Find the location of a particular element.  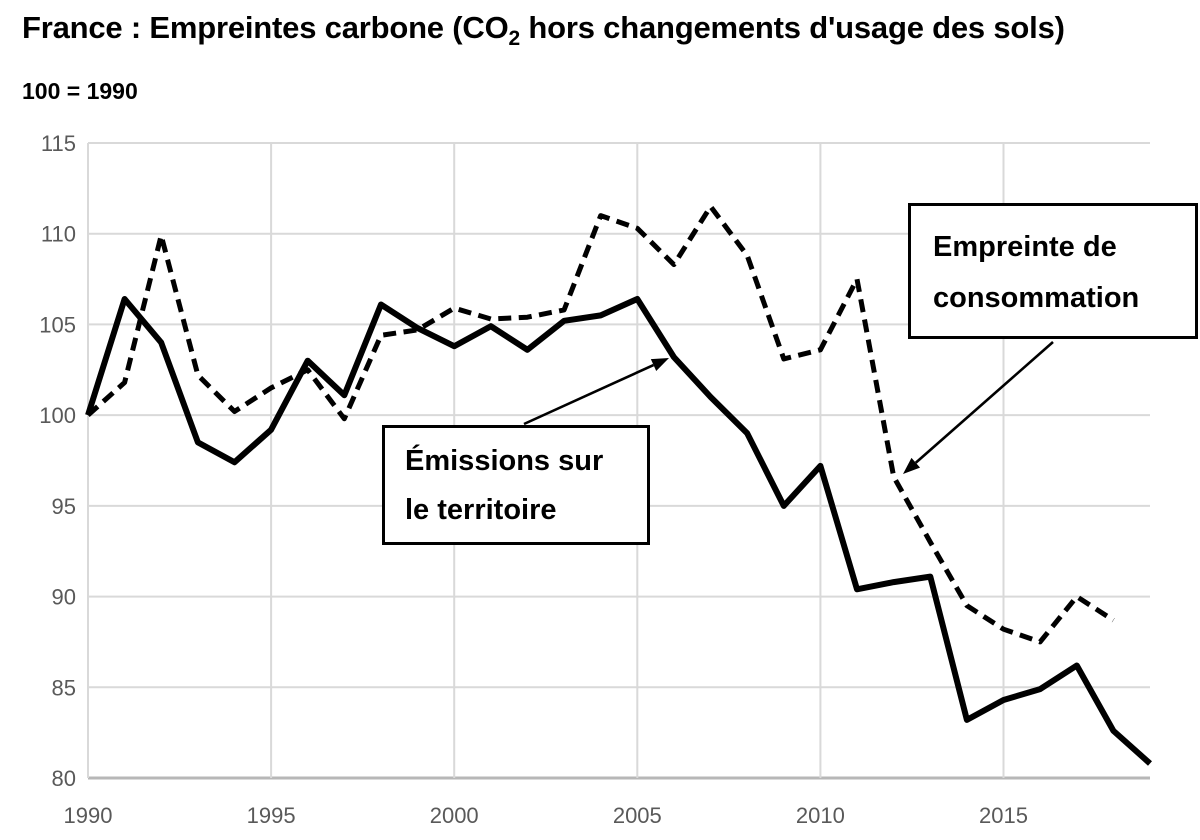

y-tick-label-90: 90 is located at coordinates (64, 597).